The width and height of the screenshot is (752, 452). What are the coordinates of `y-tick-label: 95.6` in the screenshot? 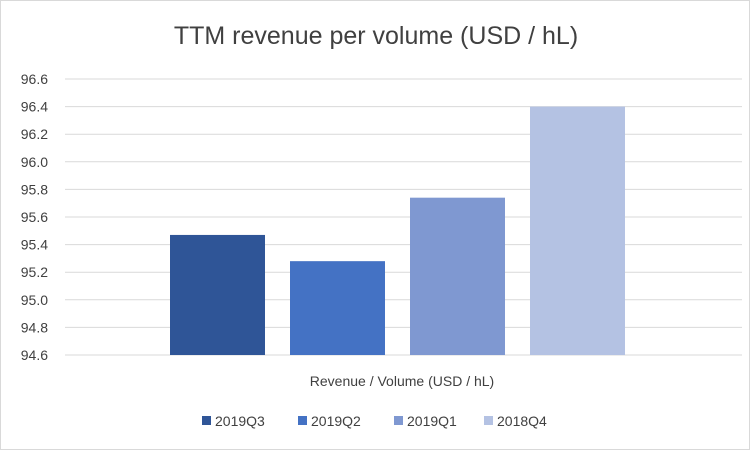 It's located at (34, 217).